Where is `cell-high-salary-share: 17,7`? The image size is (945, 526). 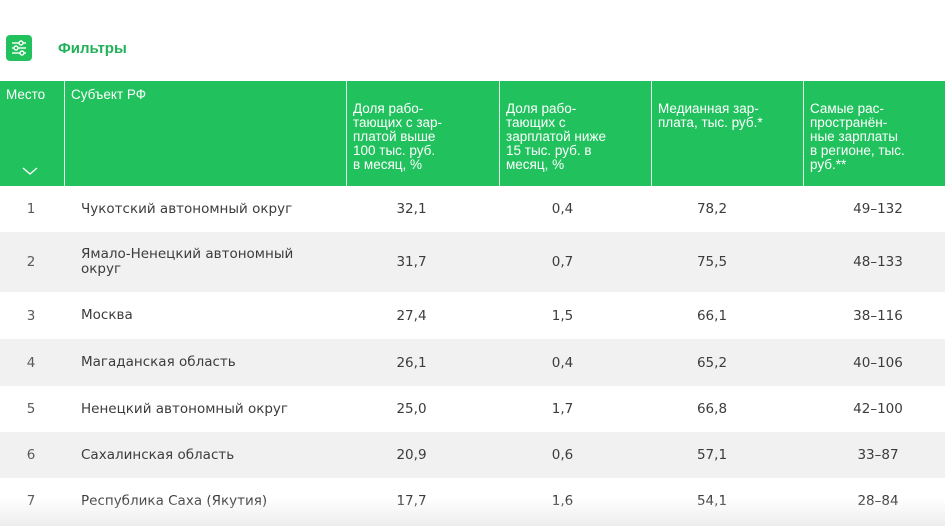 cell-high-salary-share: 17,7 is located at coordinates (411, 501).